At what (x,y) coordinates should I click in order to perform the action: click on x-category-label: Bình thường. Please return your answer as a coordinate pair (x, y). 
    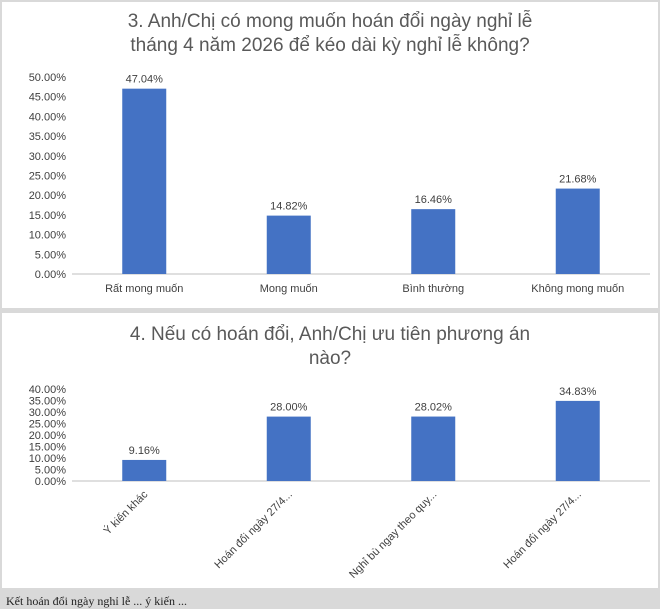
    Looking at the image, I should click on (433, 289).